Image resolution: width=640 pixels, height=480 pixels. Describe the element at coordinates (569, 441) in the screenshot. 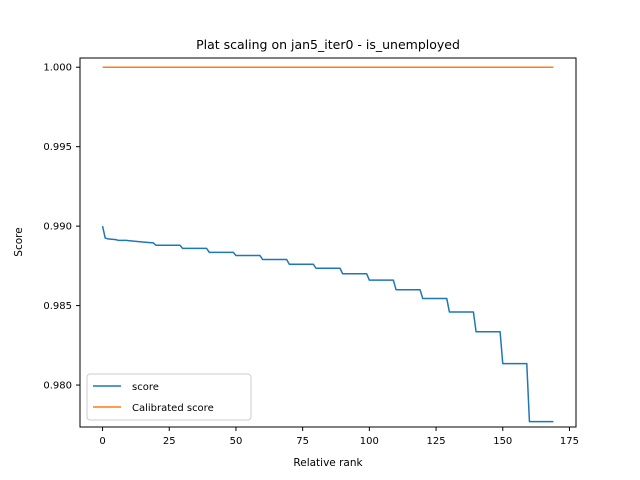

I see `x-tick-label: 175` at that location.